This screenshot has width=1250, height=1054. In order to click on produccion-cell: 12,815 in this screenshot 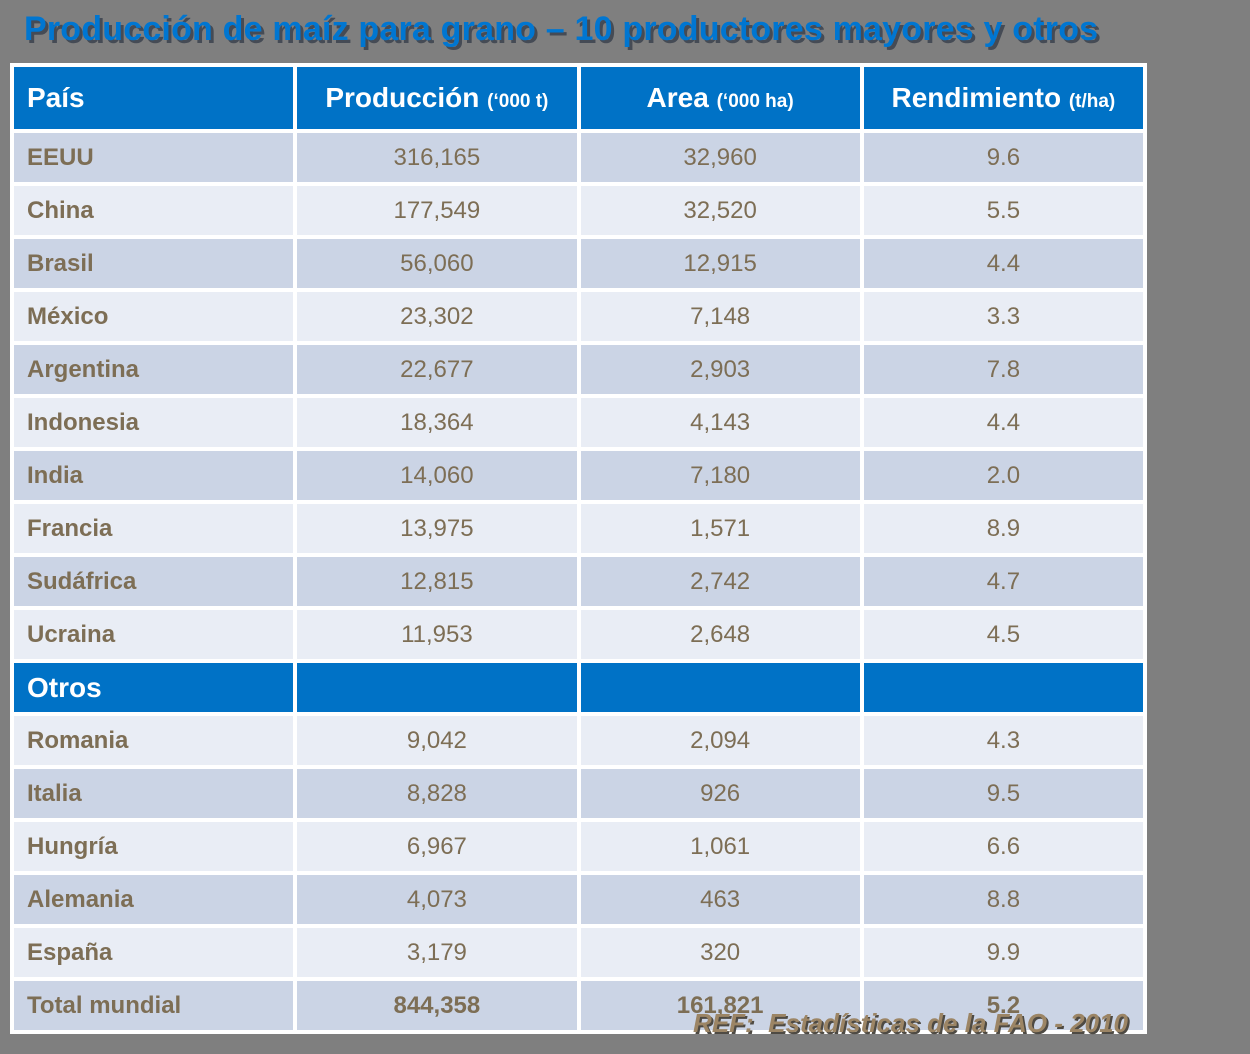, I will do `click(437, 581)`.